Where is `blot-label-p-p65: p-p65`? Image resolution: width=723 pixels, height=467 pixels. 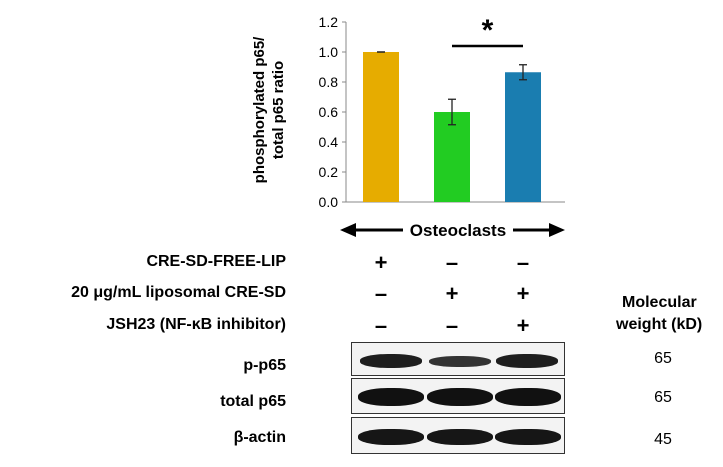
blot-label-p-p65: p-p65 is located at coordinates (264, 365).